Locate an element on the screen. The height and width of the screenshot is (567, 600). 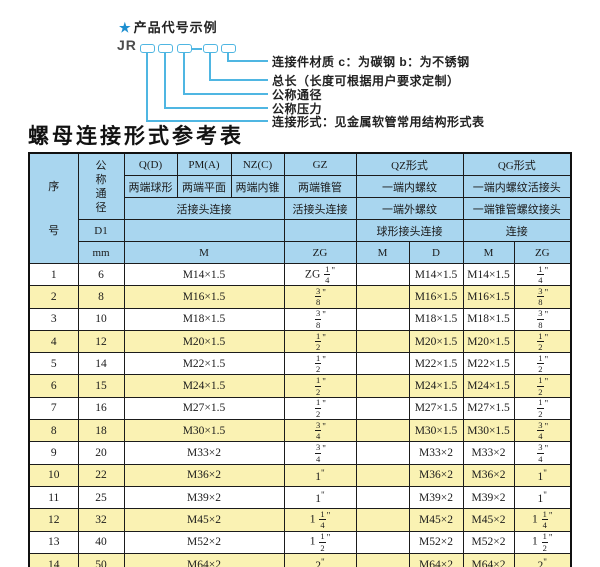
cell-no: 7 is located at coordinates (53, 408).